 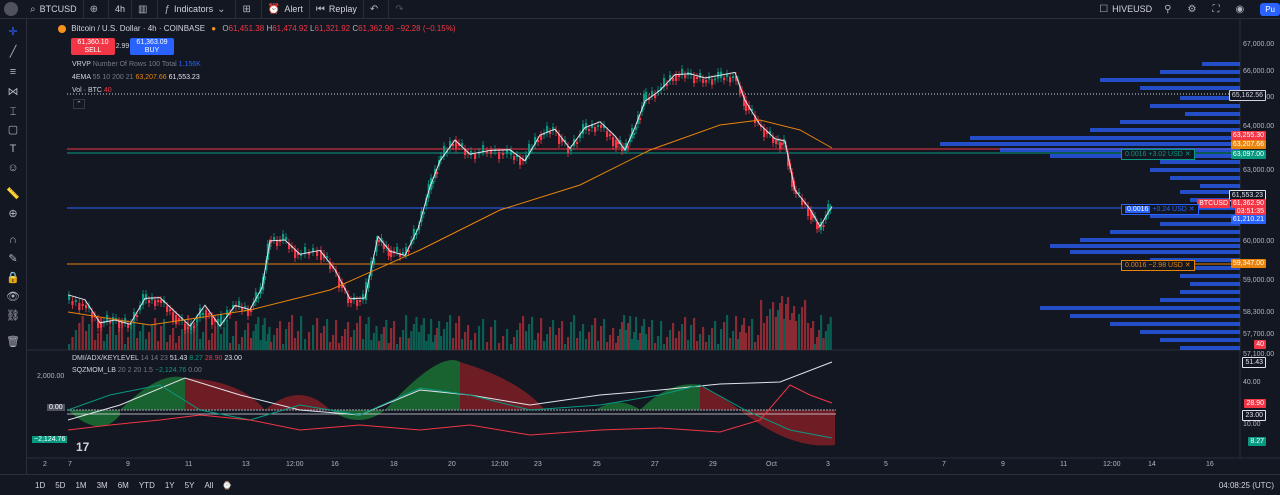 What do you see at coordinates (11, 9) in the screenshot?
I see `avatar` at bounding box center [11, 9].